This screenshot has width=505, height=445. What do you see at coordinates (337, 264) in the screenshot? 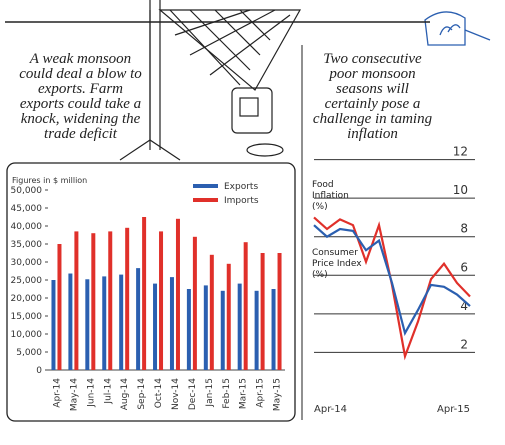
I see `series-label: Consumer Price Index (%)` at bounding box center [337, 264].